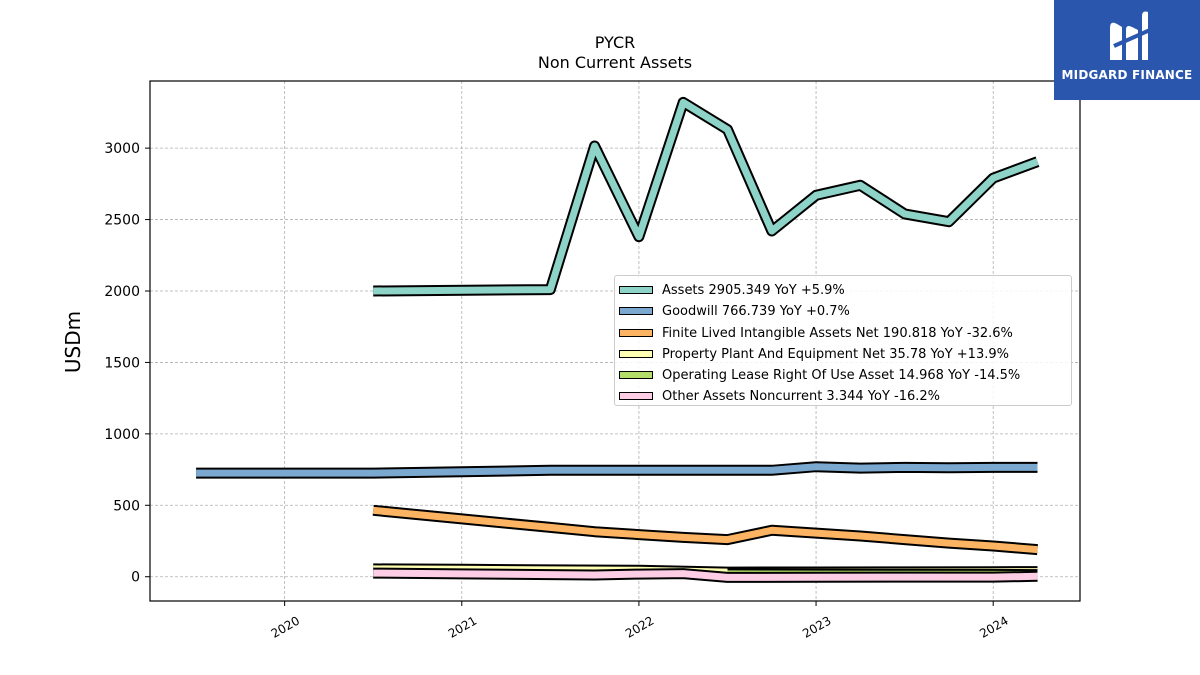 The image size is (1200, 675). I want to click on chart-subtitle: Non Current Assets, so click(615, 62).